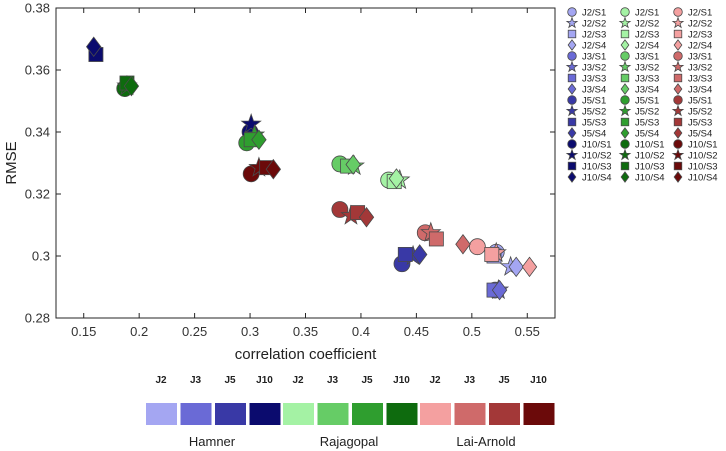  What do you see at coordinates (420, 254) in the screenshot?
I see `marker-hamner-j5-s4-diamond` at bounding box center [420, 254].